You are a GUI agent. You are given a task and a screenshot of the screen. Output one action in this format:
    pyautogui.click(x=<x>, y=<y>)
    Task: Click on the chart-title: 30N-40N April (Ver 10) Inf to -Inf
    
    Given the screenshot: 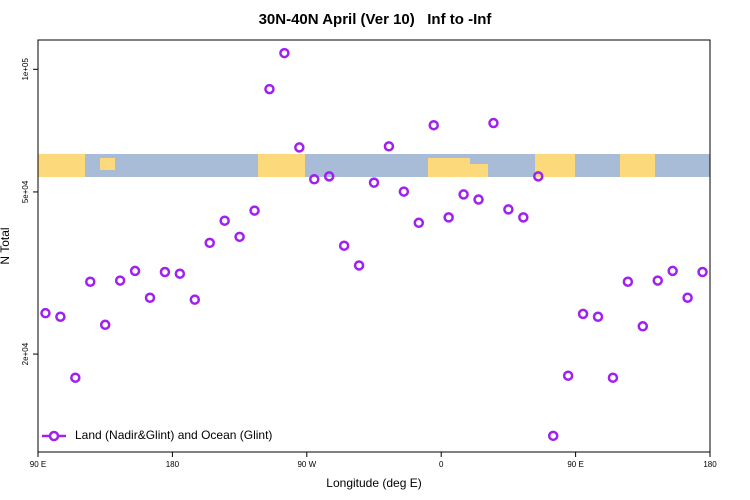 What is the action you would take?
    pyautogui.click(x=376, y=19)
    